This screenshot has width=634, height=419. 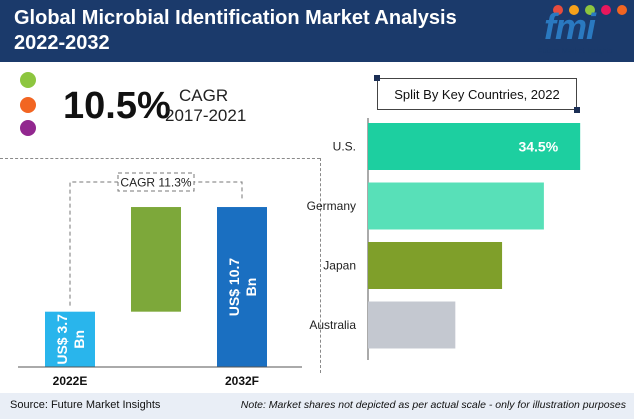 What do you see at coordinates (538, 147) in the screenshot?
I see `country-bar-value-label: 34.5%` at bounding box center [538, 147].